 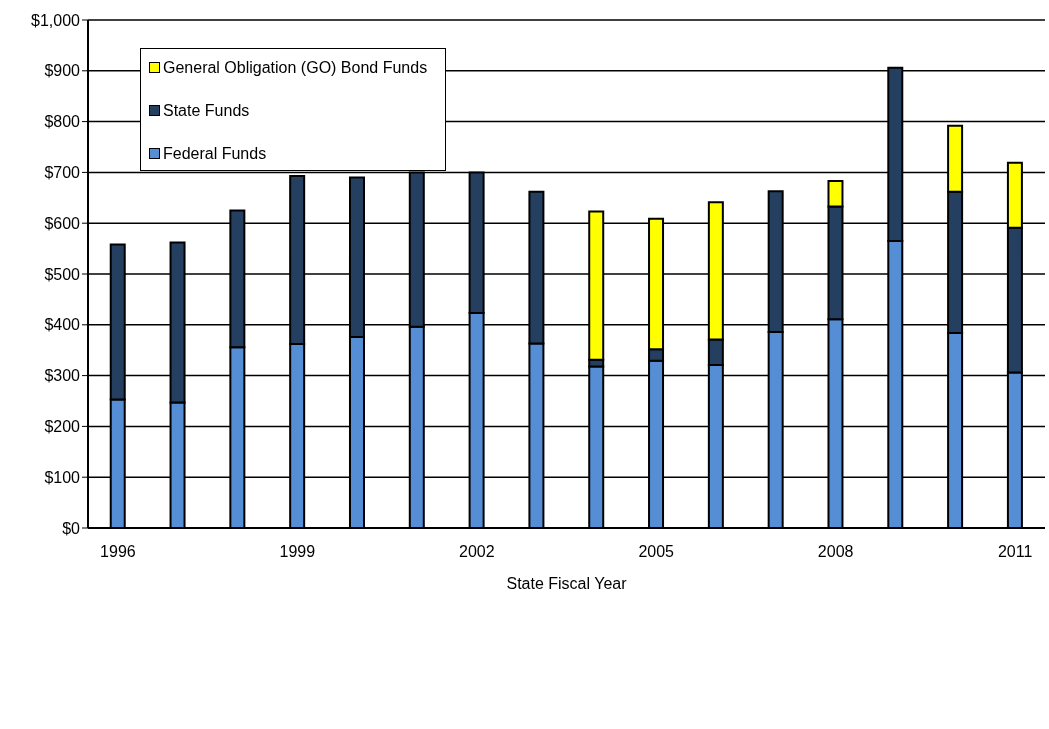 What do you see at coordinates (1015, 552) in the screenshot?
I see `x-tick-label: 2011` at bounding box center [1015, 552].